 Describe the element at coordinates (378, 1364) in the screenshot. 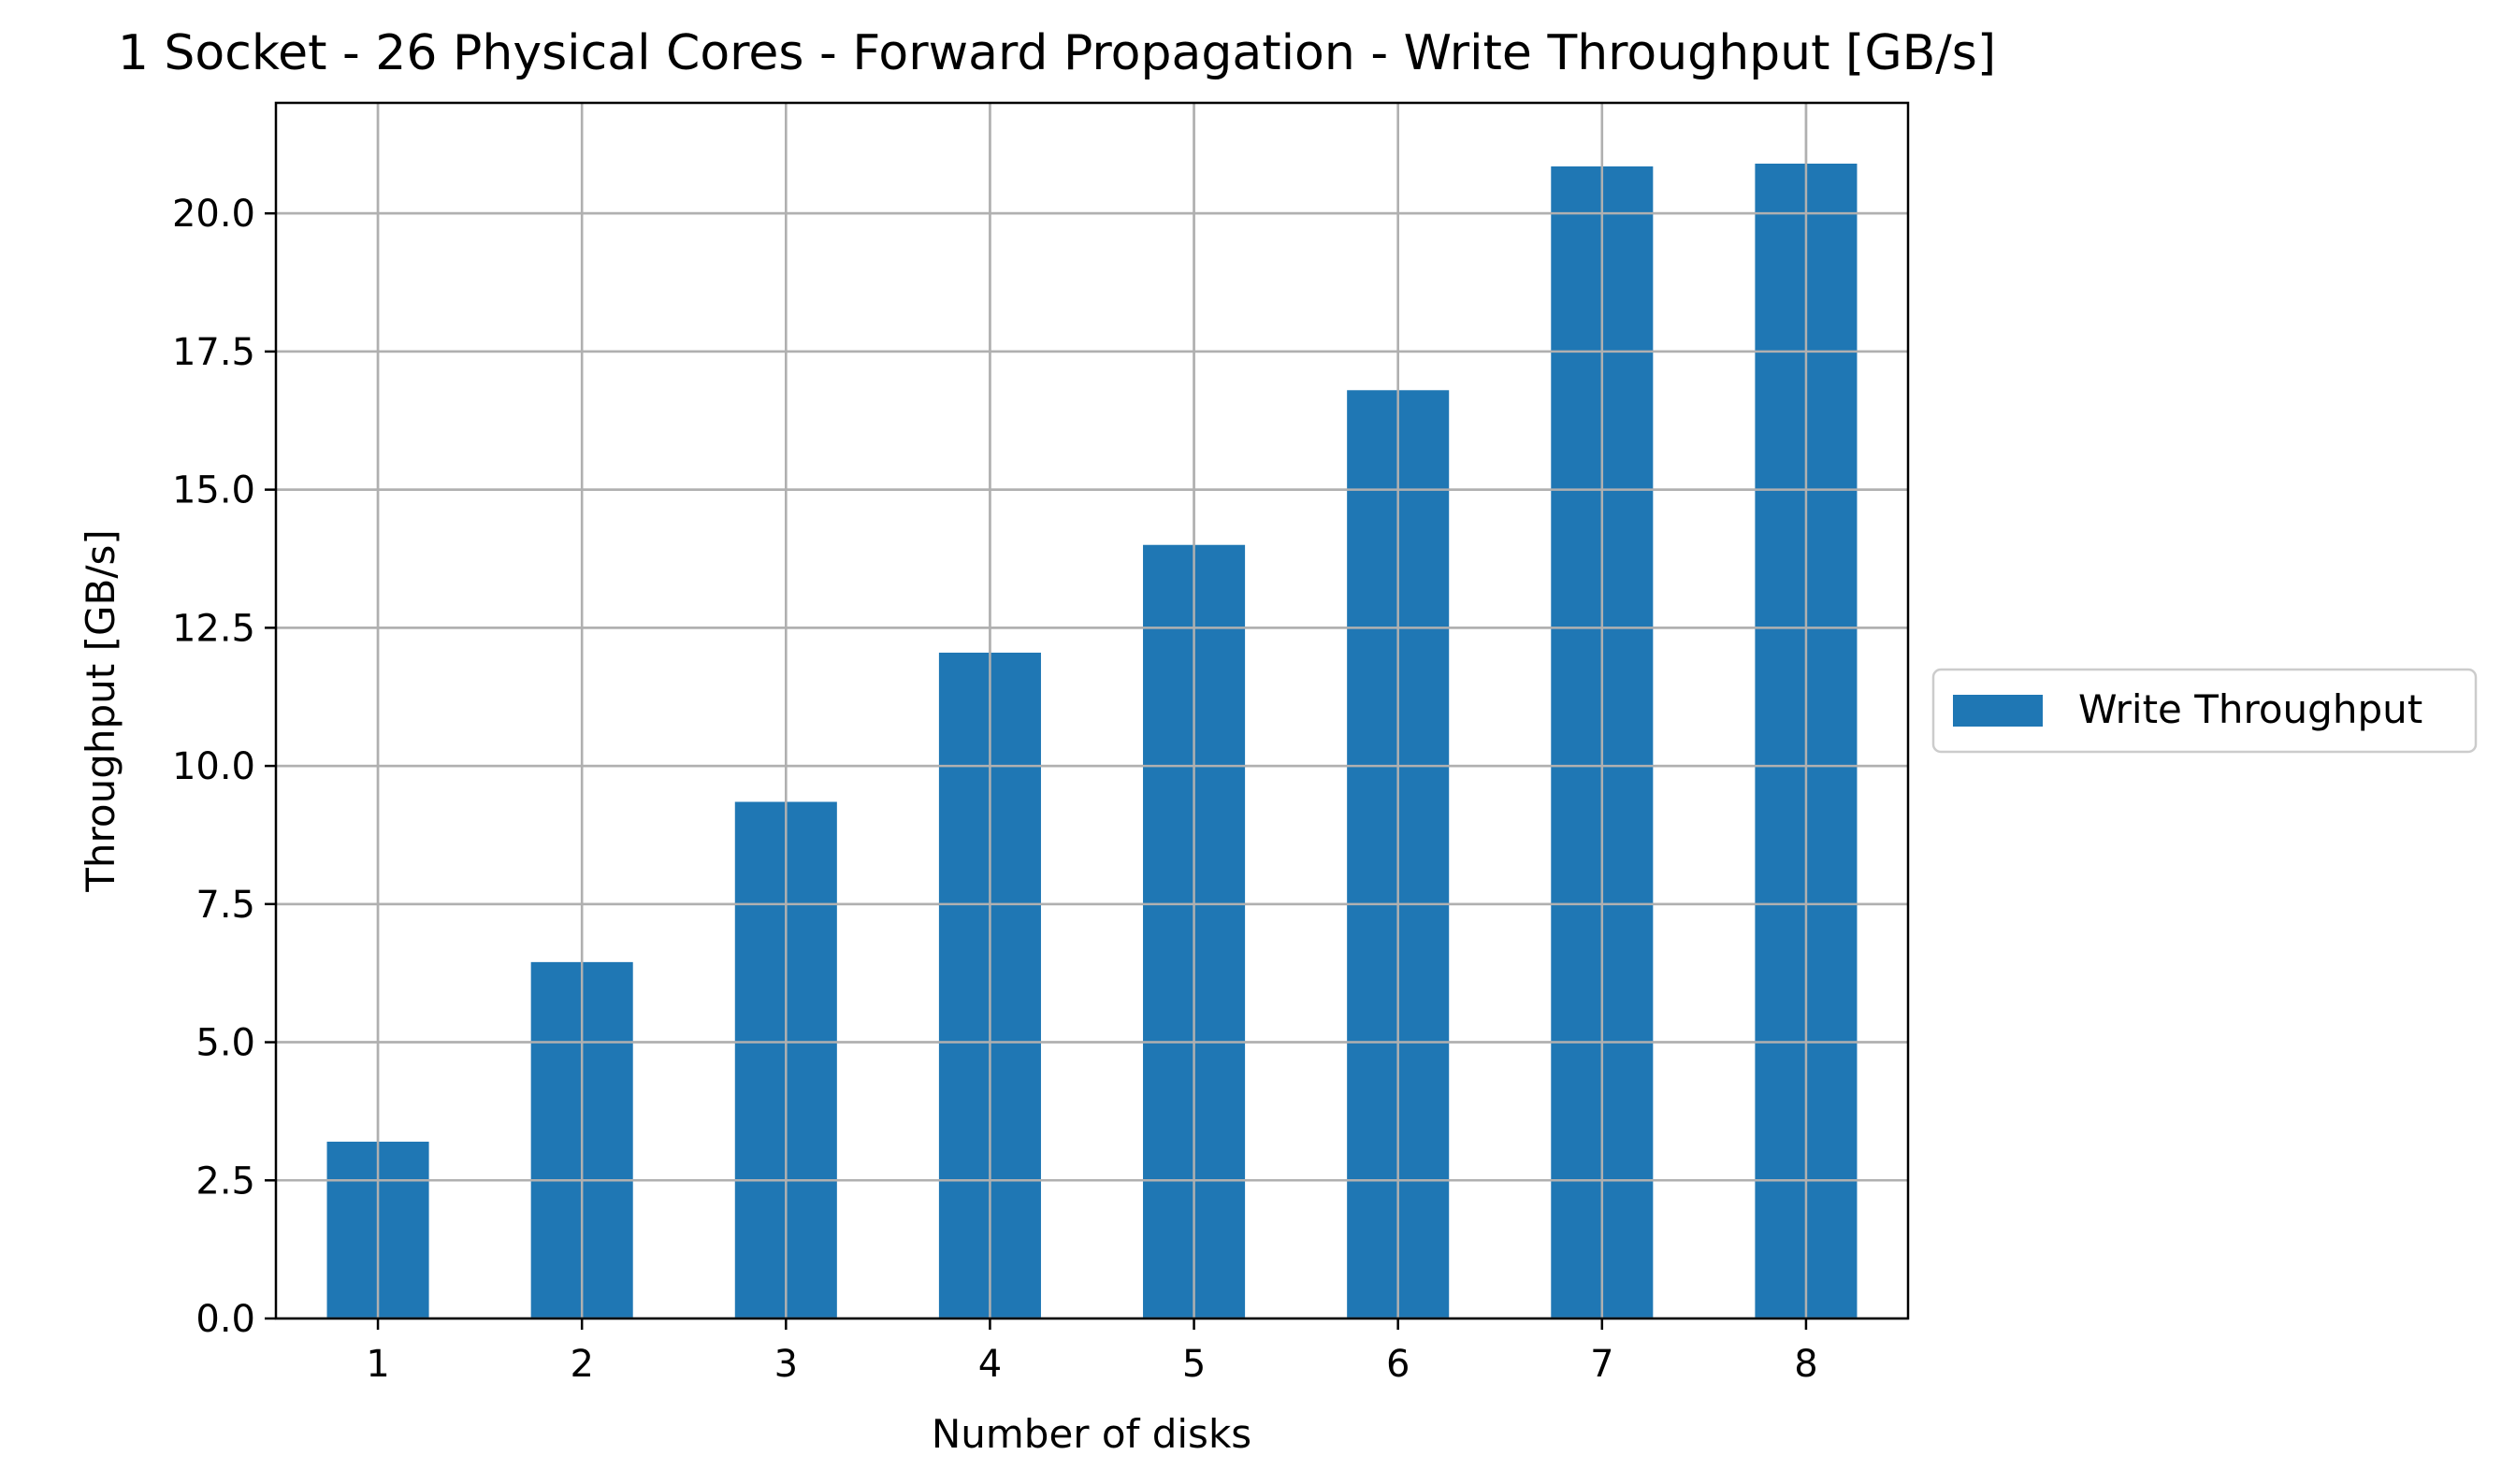

I see `x-tick-label: 1` at that location.